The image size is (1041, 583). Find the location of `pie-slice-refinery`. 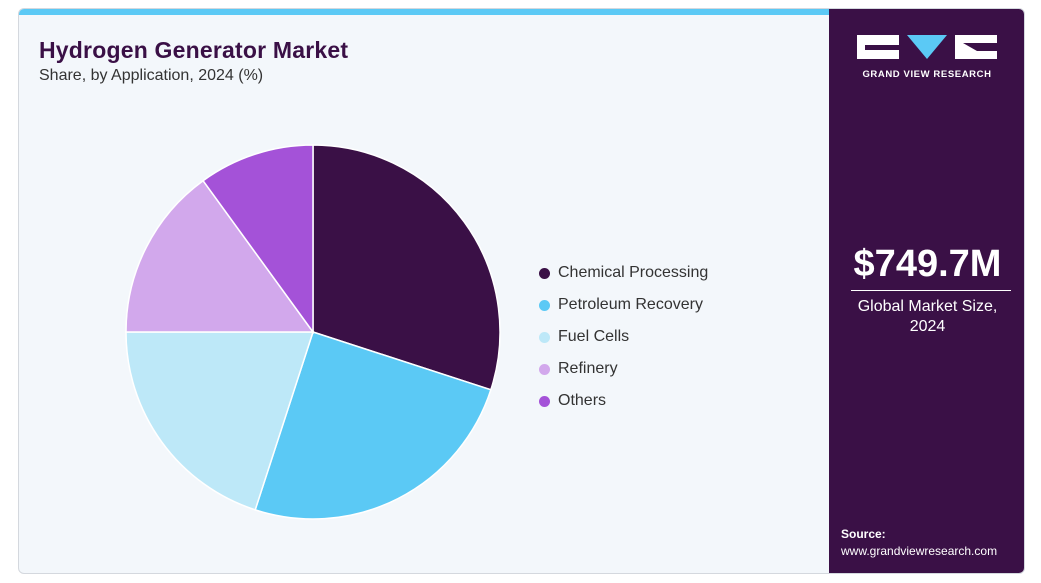

pie-slice-refinery is located at coordinates (220, 256).